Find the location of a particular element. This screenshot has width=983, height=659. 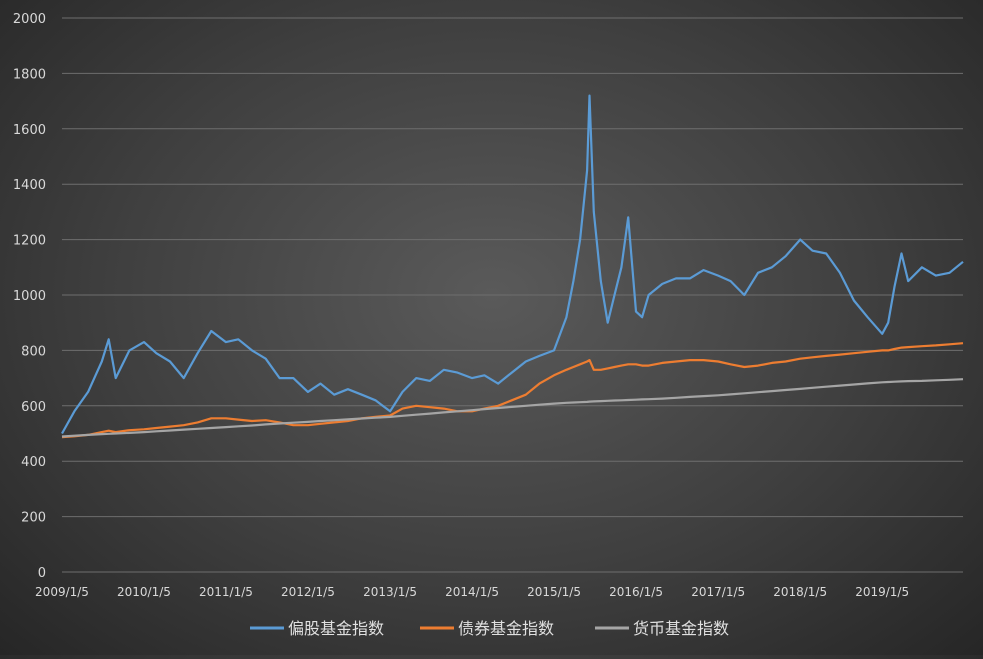

x-tick-label: 2018/1/5 is located at coordinates (800, 592).